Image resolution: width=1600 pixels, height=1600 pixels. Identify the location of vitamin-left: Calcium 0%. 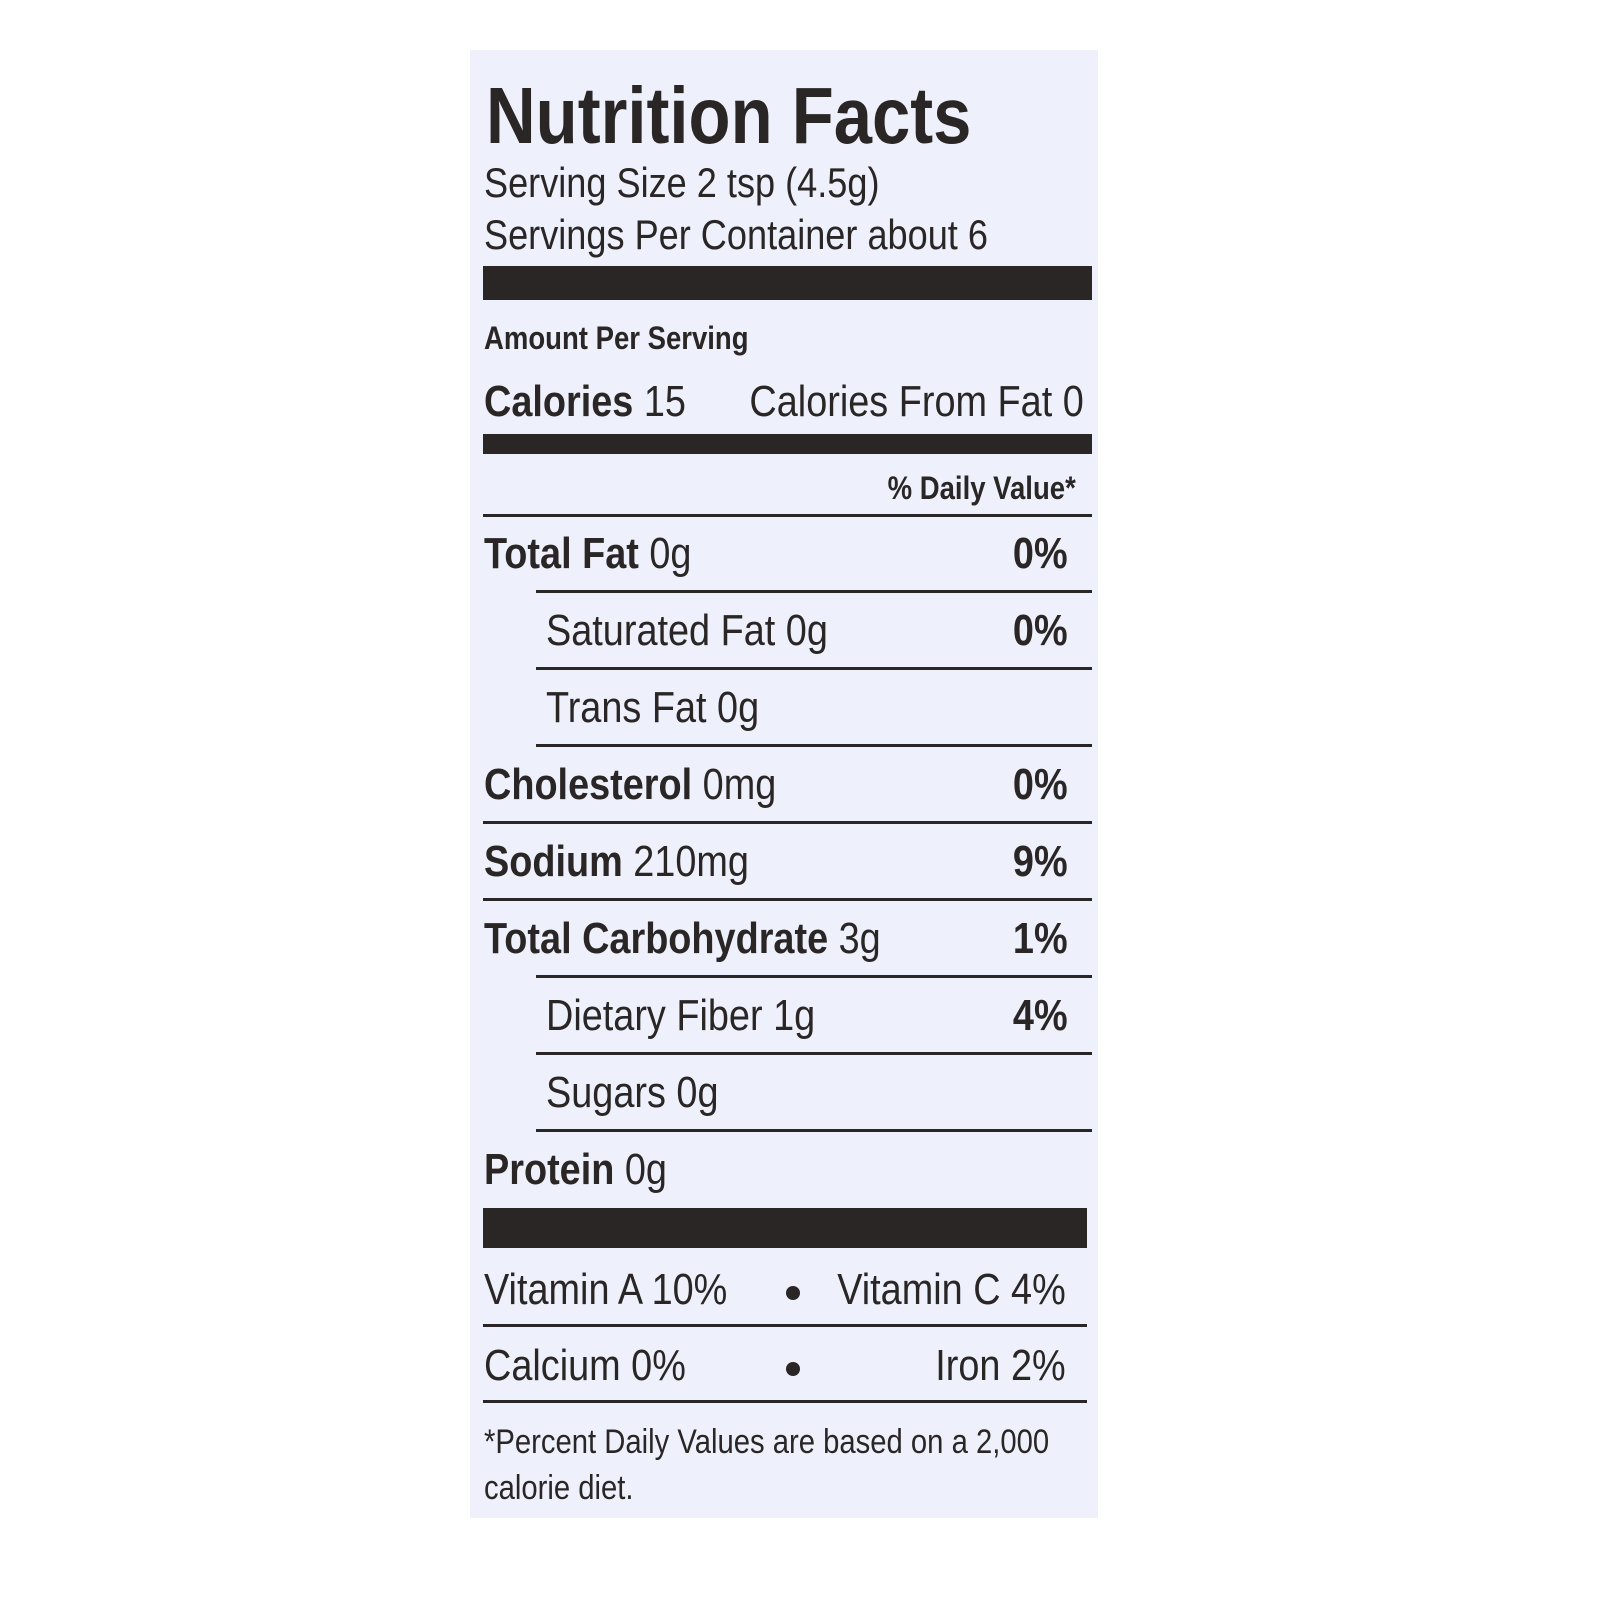
(585, 1365).